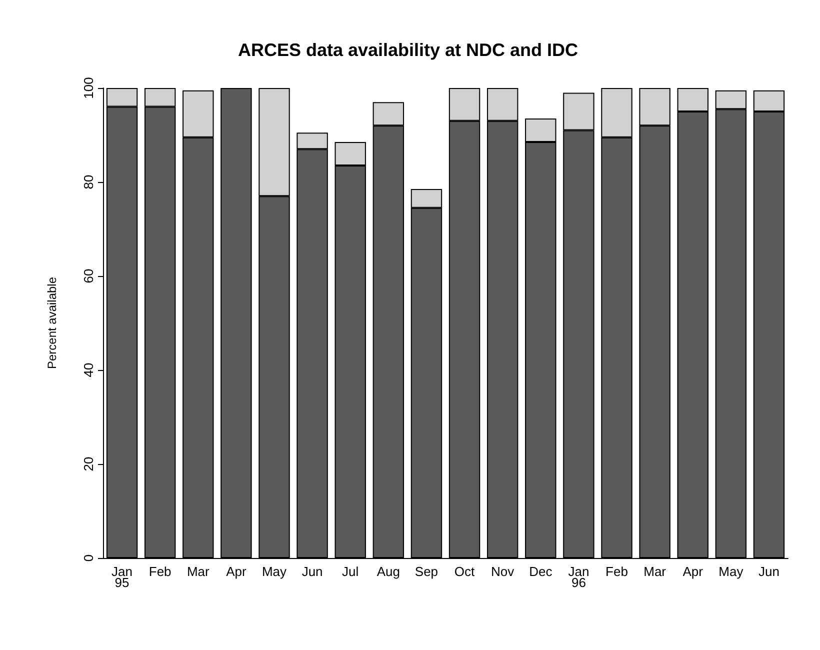 The height and width of the screenshot is (650, 820). What do you see at coordinates (408, 50) in the screenshot?
I see `chart-title: ARCES data availability at NDC and IDC` at bounding box center [408, 50].